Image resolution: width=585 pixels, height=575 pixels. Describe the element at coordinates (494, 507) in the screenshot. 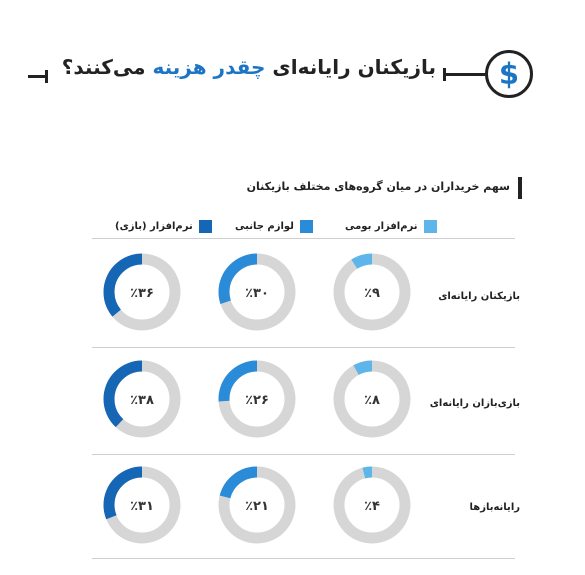

I see `row-label-pc-enthusiasts: رایانه‌بازها` at that location.